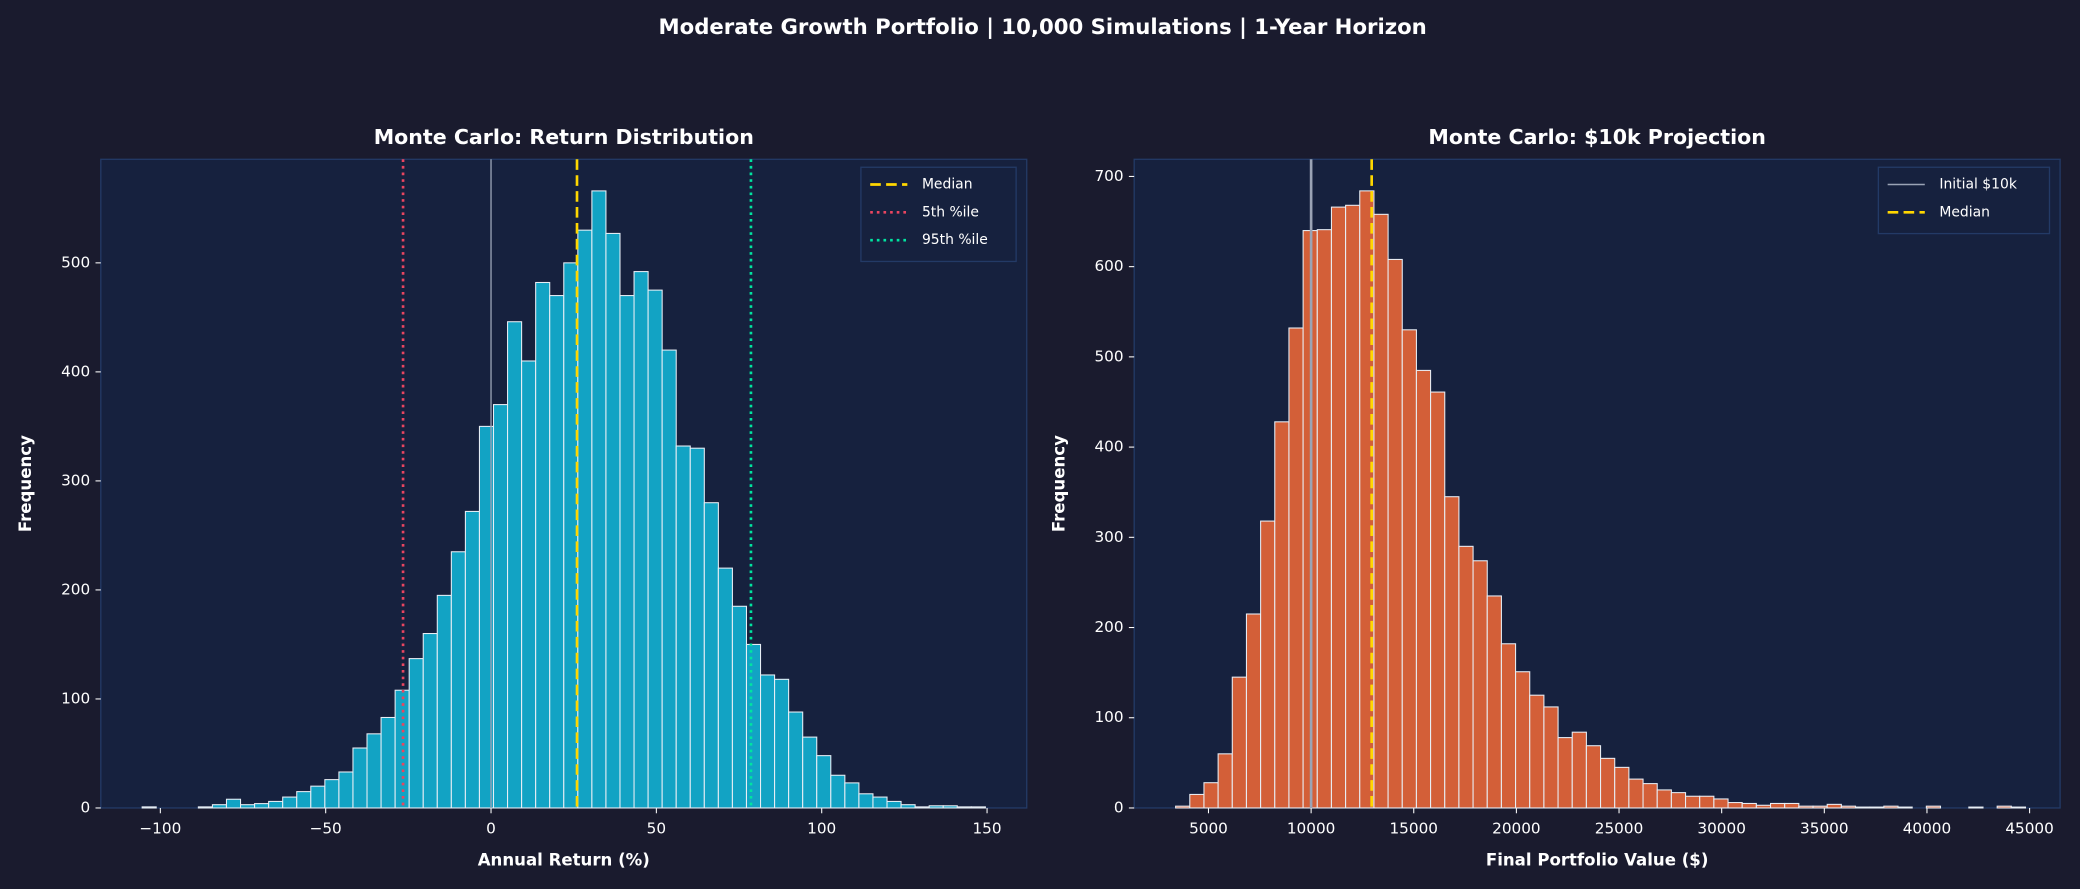 Image resolution: width=2080 pixels, height=889 pixels. What do you see at coordinates (491, 829) in the screenshot?
I see `x-tick-label: 0` at bounding box center [491, 829].